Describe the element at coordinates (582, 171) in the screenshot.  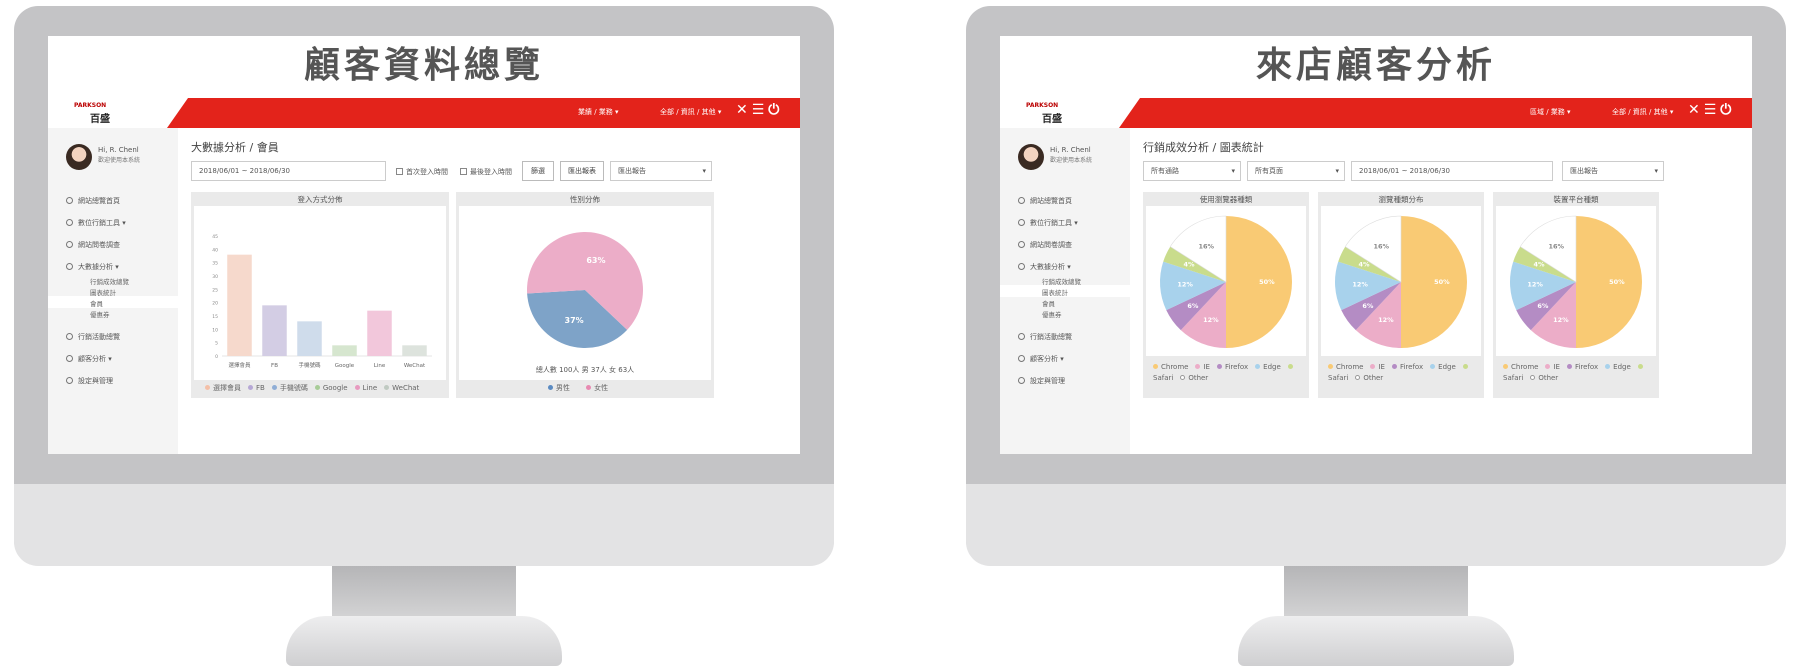
I see `export-report-button: 匯出報表` at that location.